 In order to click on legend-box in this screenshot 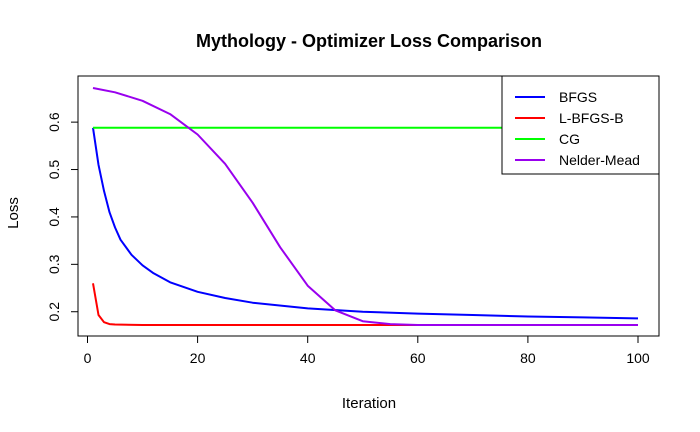, I will do `click(580, 125)`.